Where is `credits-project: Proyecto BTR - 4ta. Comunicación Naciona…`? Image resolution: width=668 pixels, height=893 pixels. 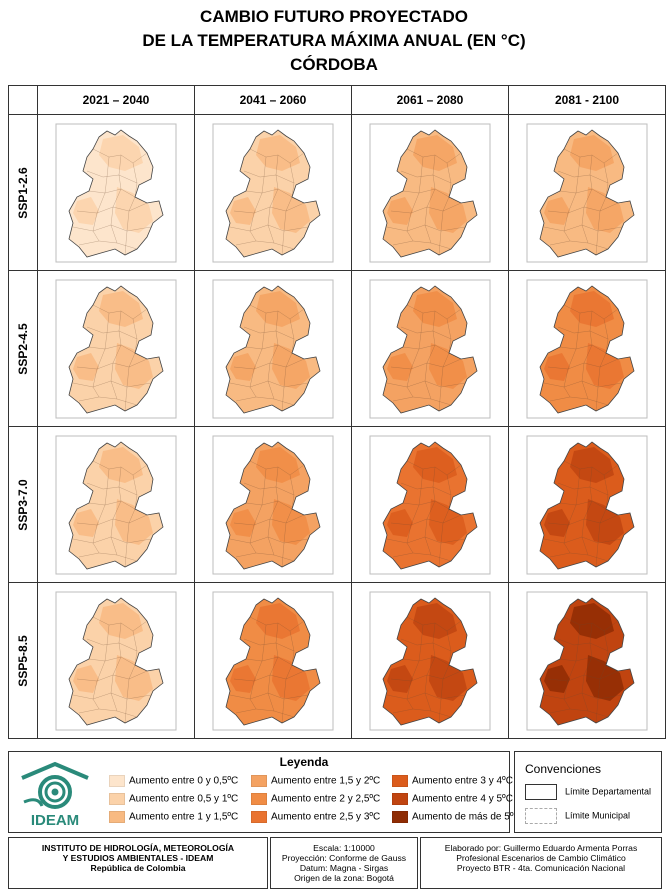 credits-project: Proyecto BTR - 4ta. Comunicación Naciona… is located at coordinates (541, 868).